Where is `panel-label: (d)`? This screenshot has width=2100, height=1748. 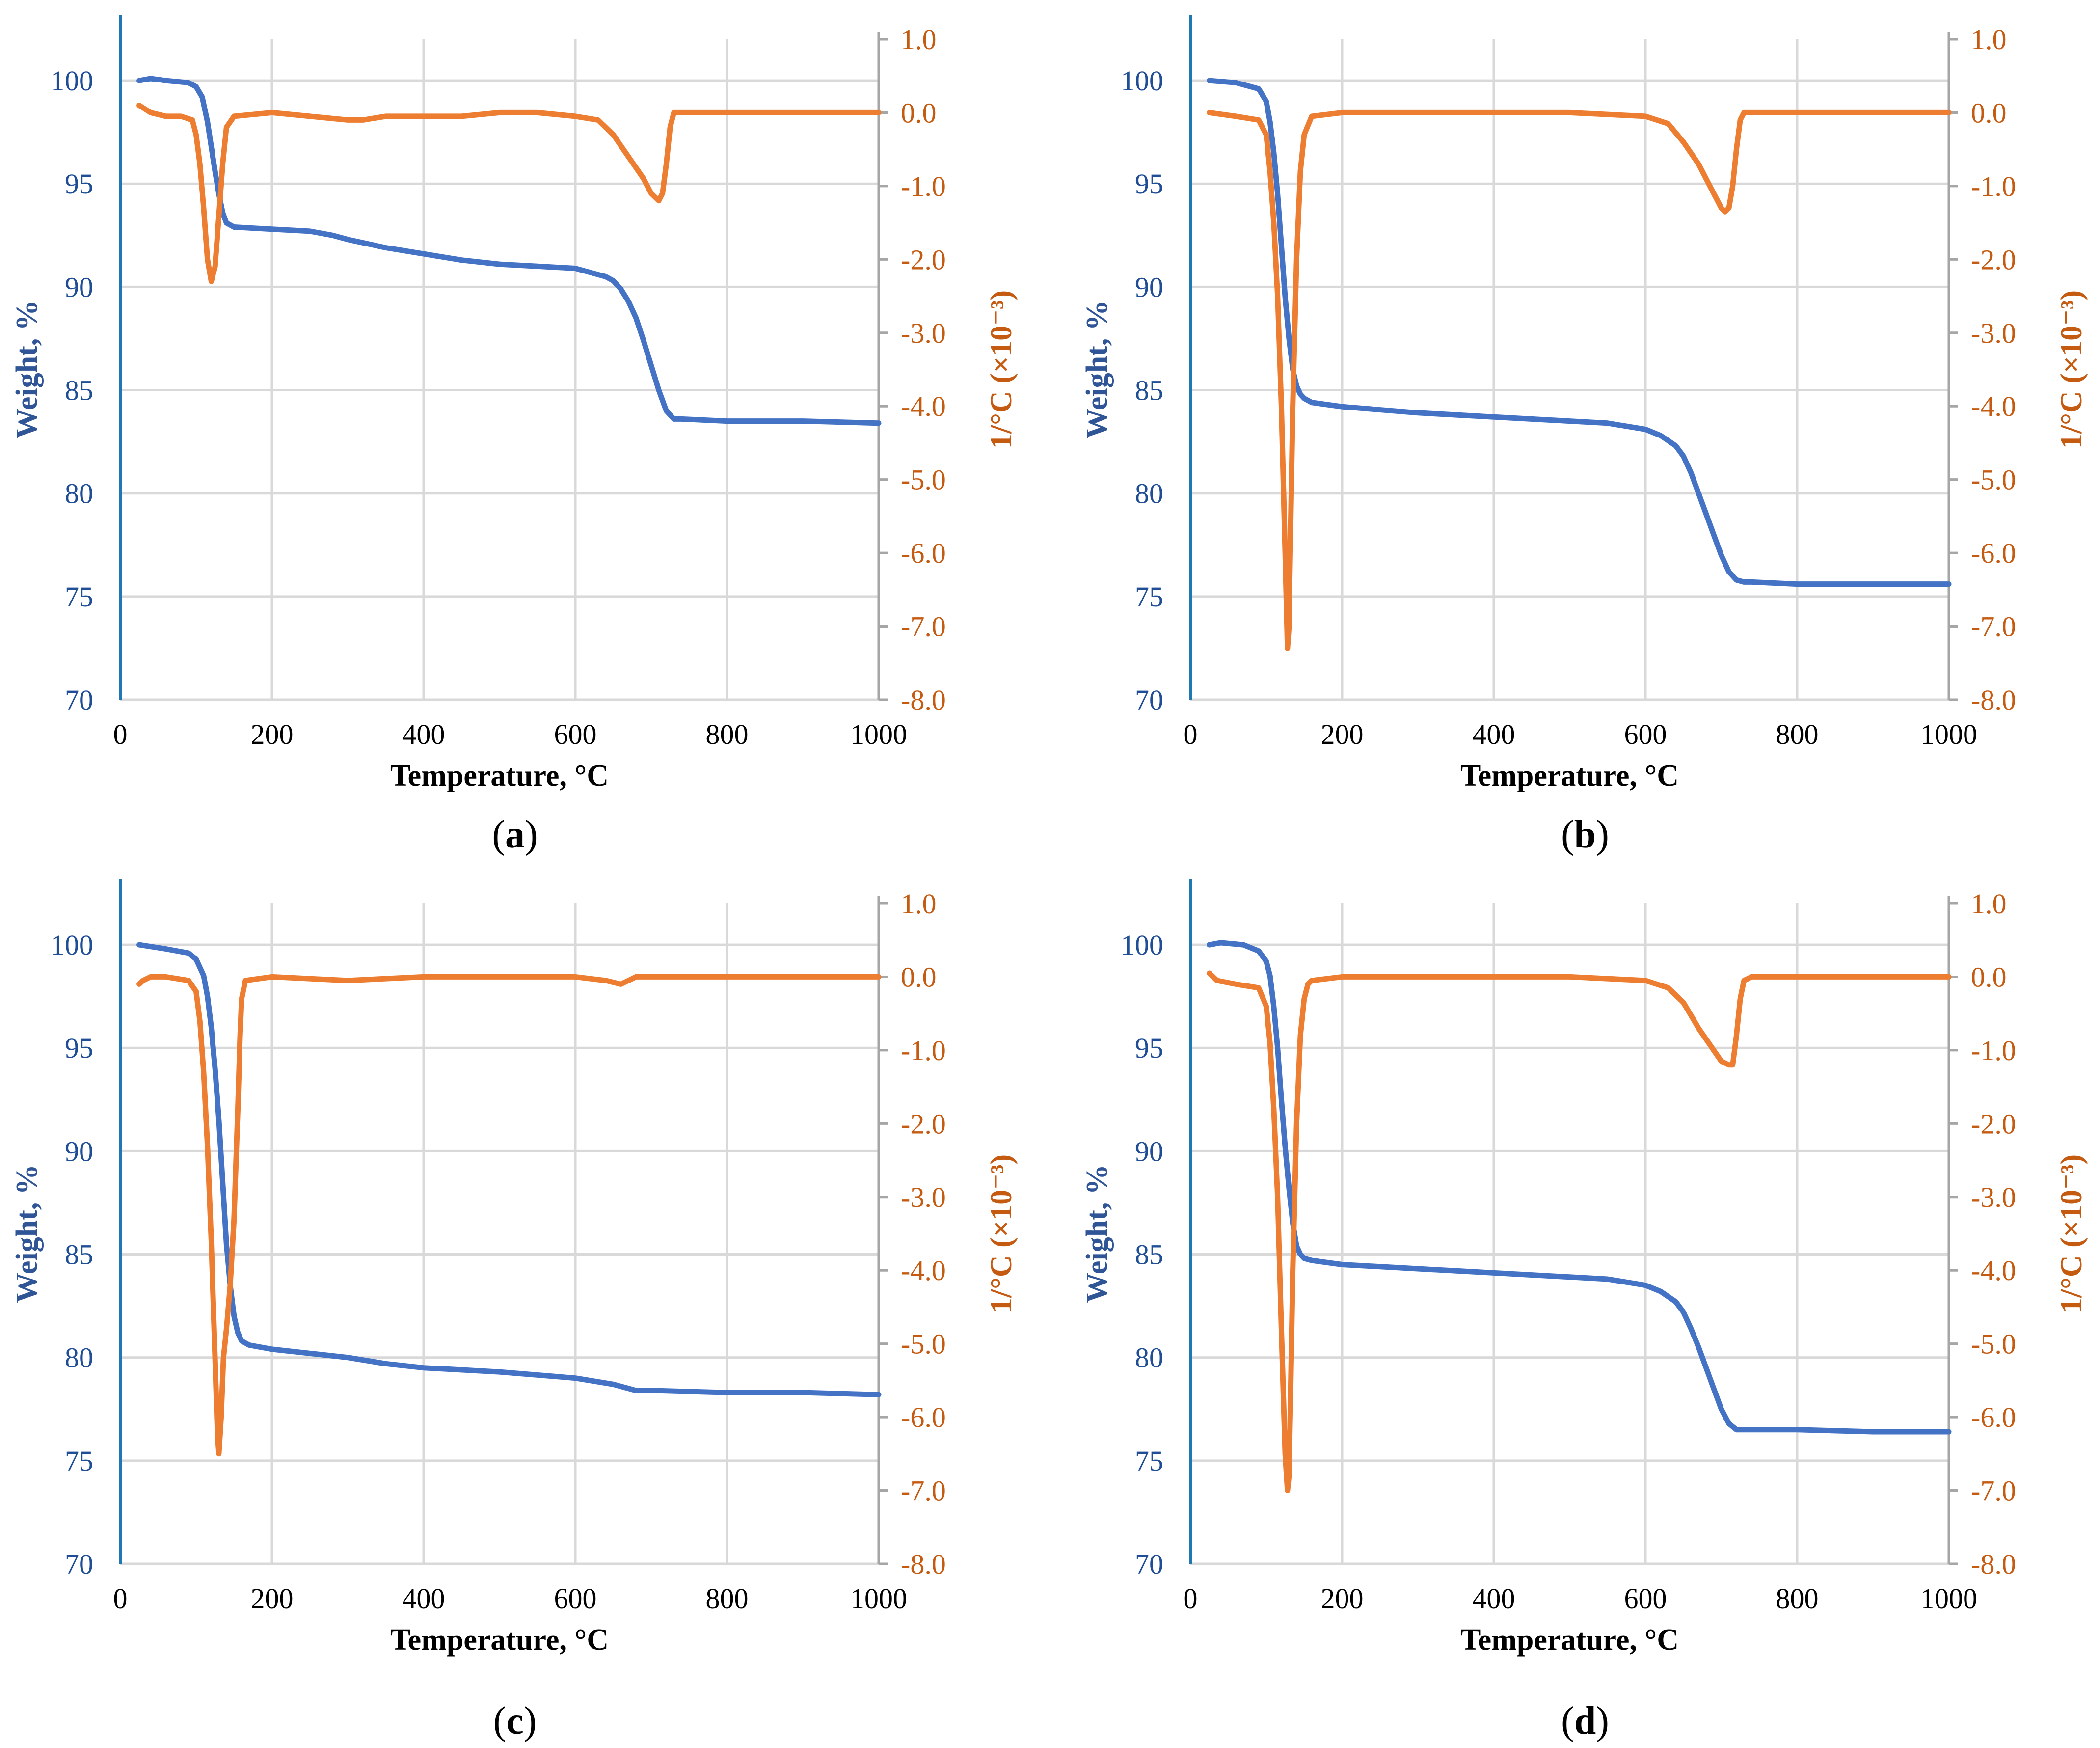 panel-label: (d) is located at coordinates (1585, 1721).